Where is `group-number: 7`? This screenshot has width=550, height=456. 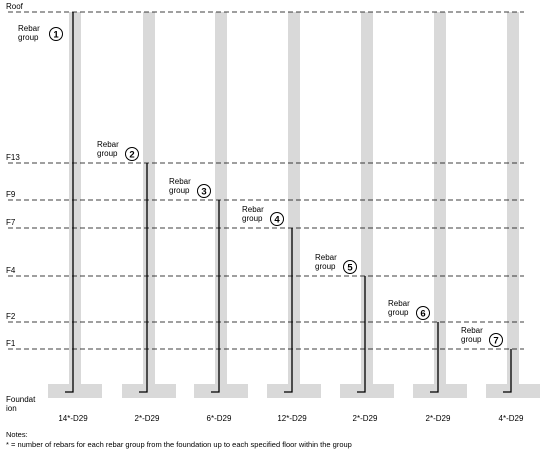
group-number: 7 is located at coordinates (495, 341).